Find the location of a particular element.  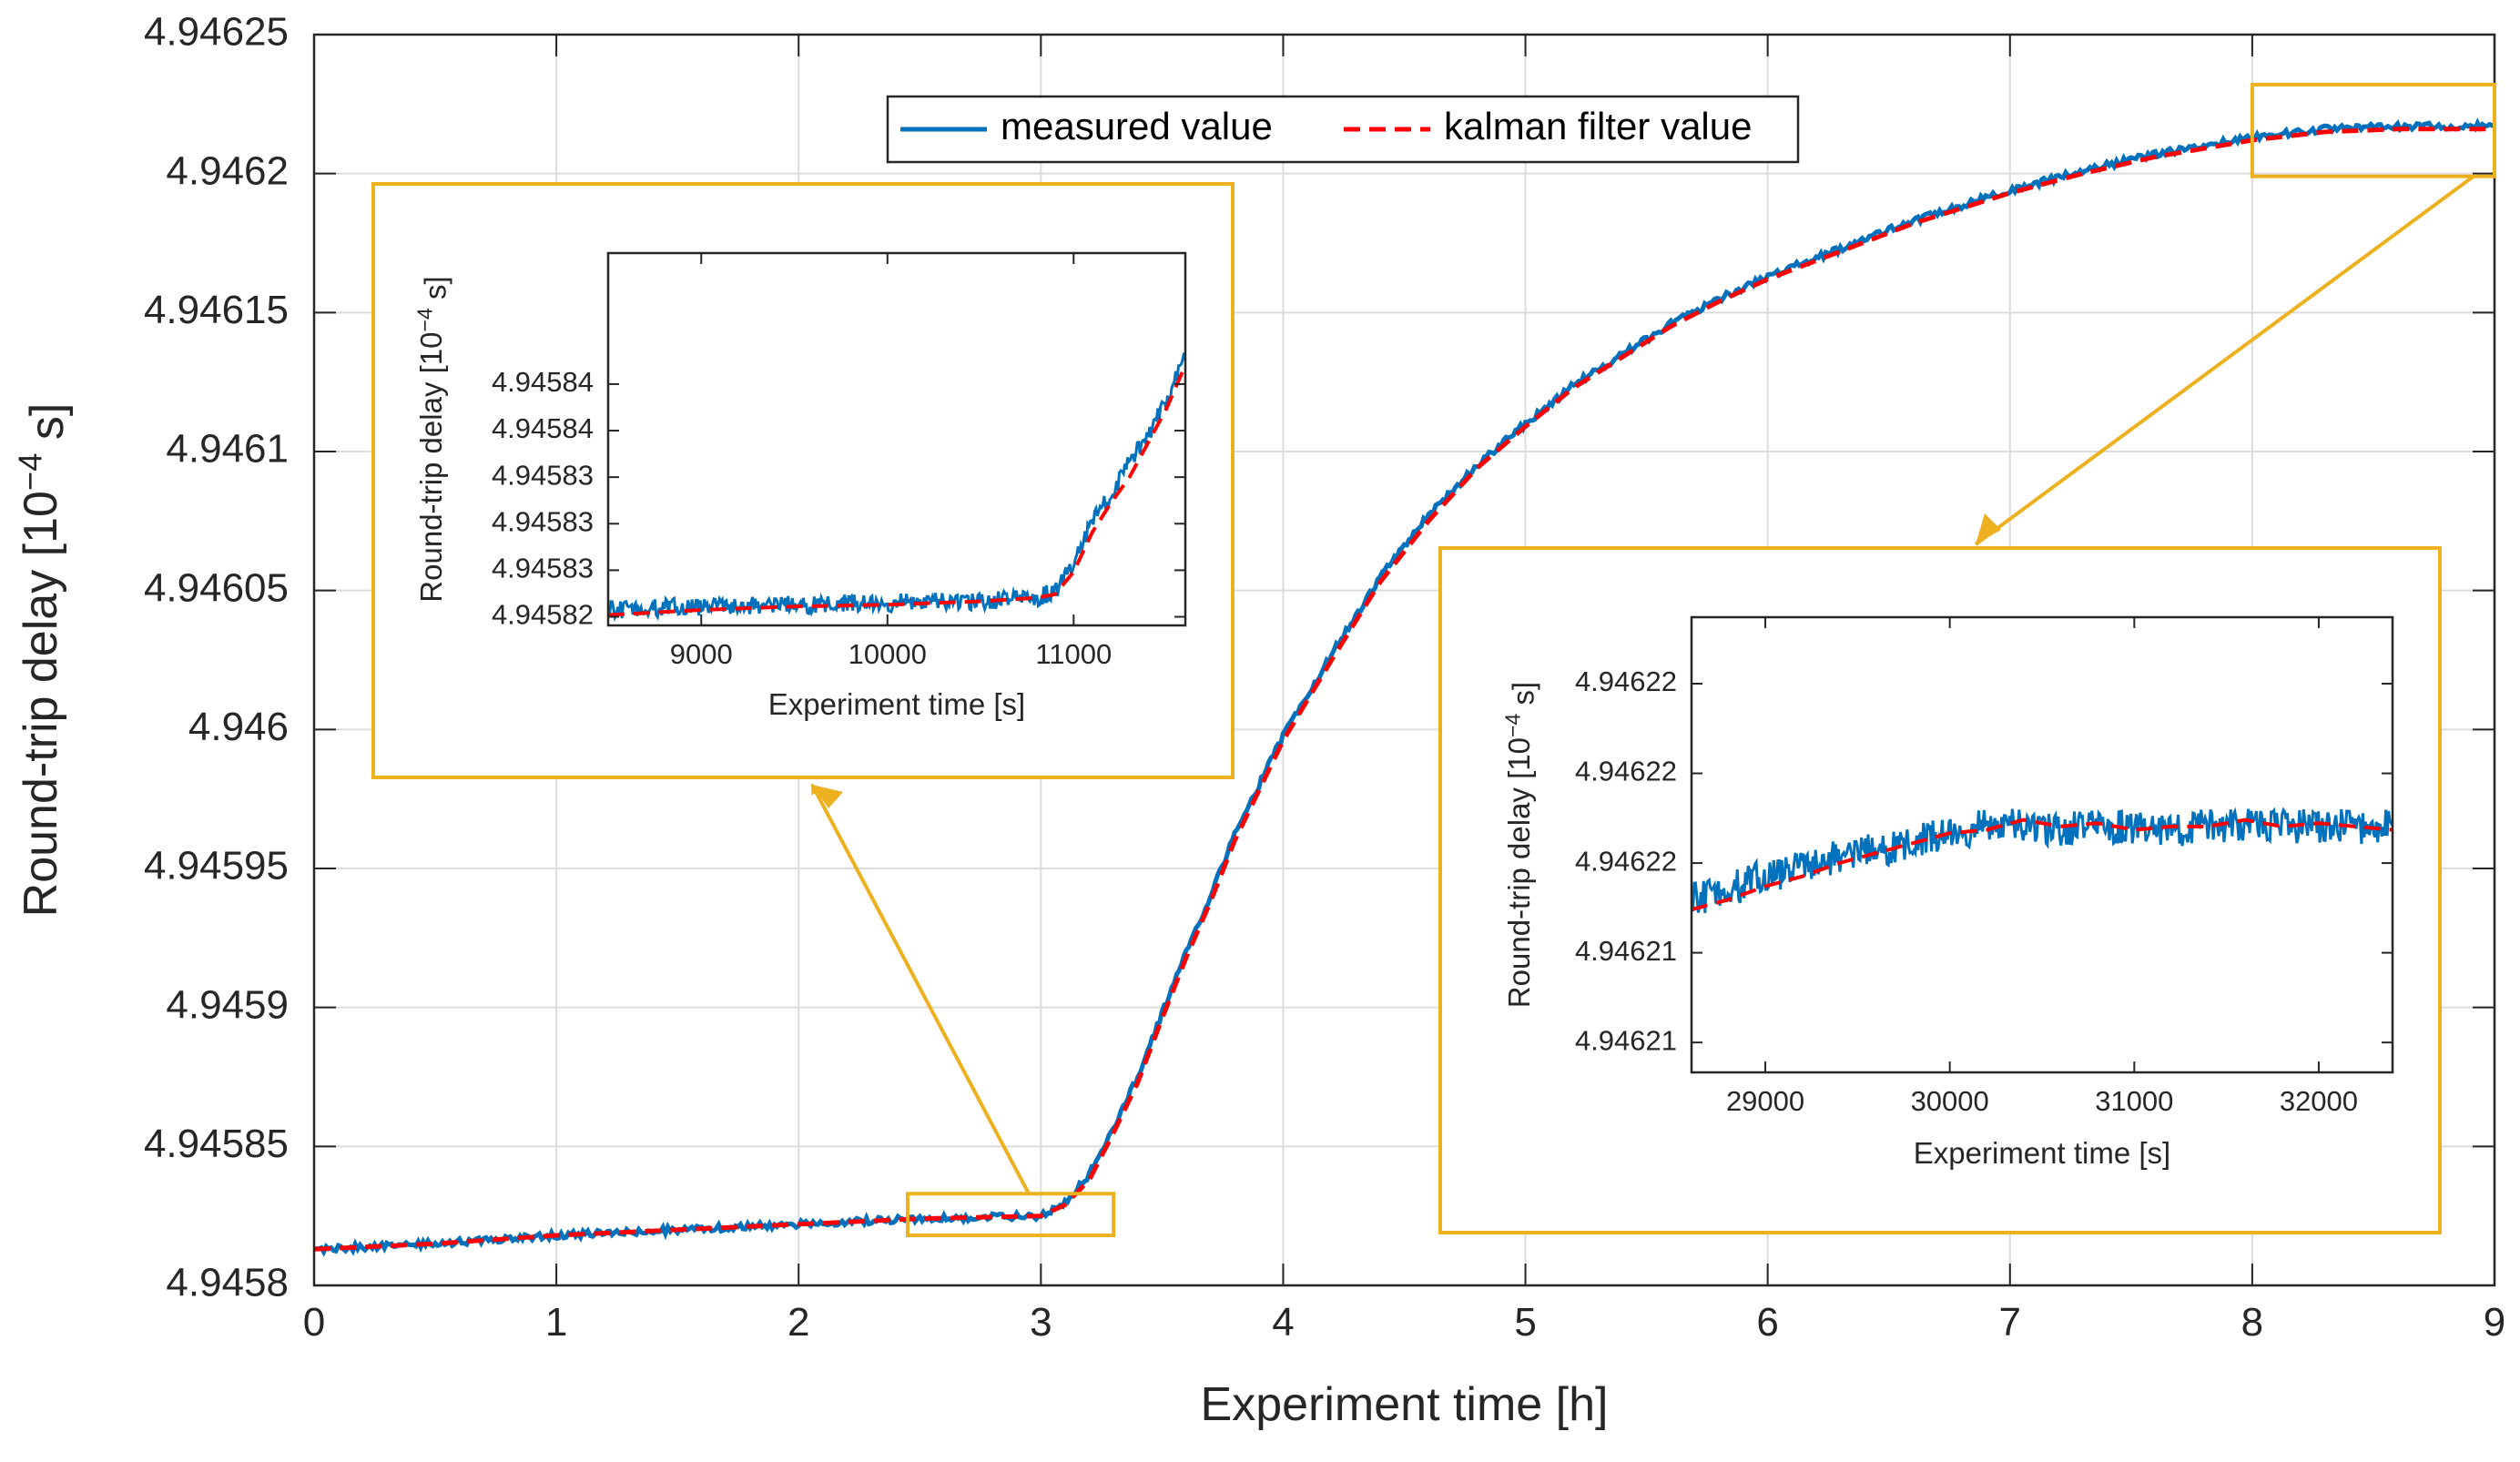

main-y-tick-label: 4.94615 is located at coordinates (217, 310).